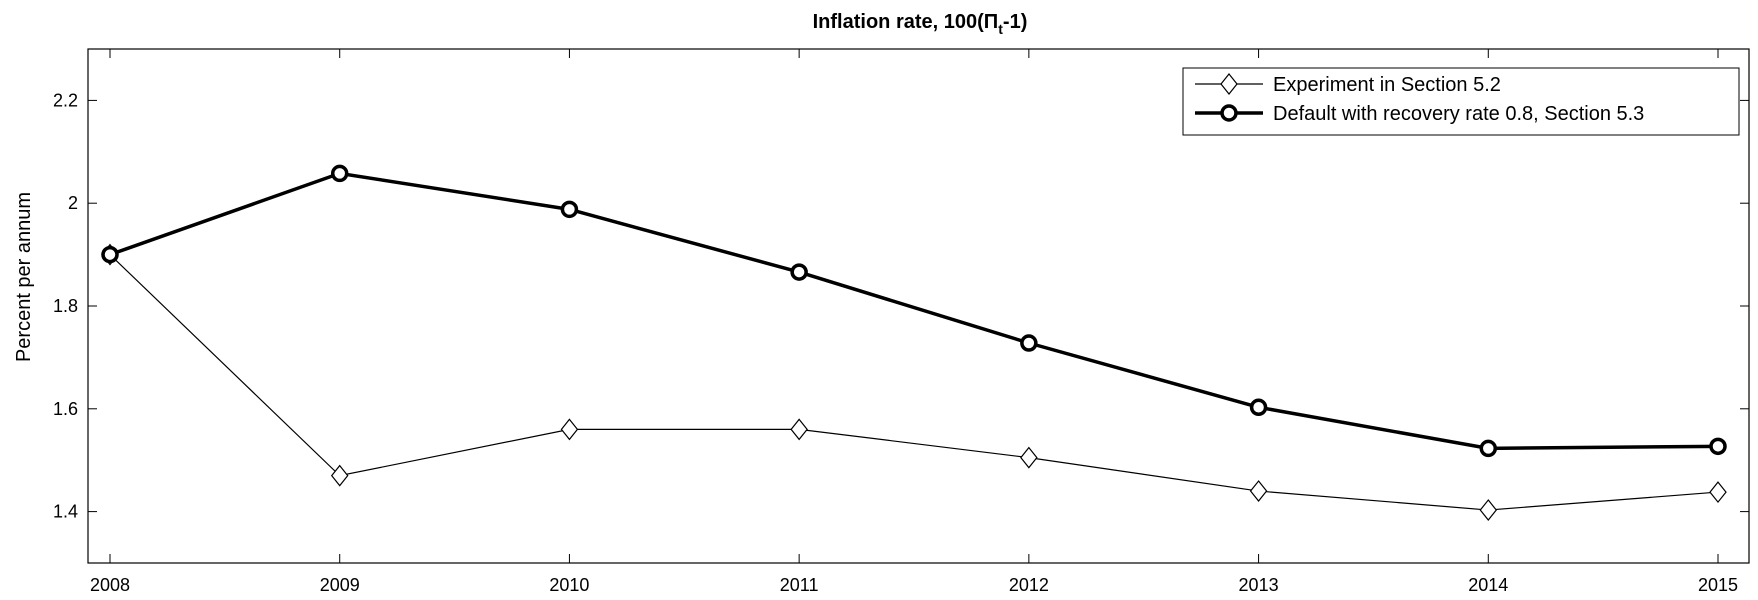 The width and height of the screenshot is (1758, 600). What do you see at coordinates (73, 203) in the screenshot?
I see `y-tick-label: 2` at bounding box center [73, 203].